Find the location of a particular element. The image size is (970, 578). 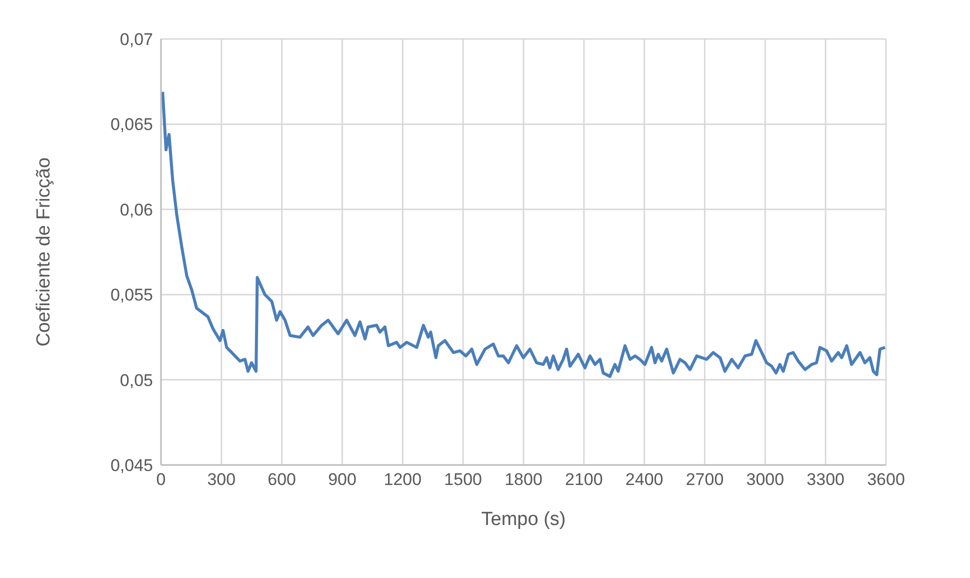

x-tick-label: 2700 is located at coordinates (705, 480).